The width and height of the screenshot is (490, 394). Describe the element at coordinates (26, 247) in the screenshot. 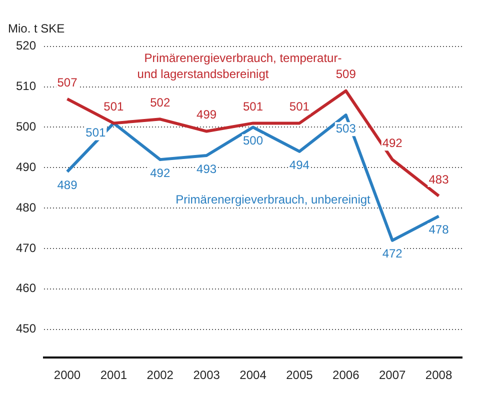

I see `y-tick-label: 470` at that location.